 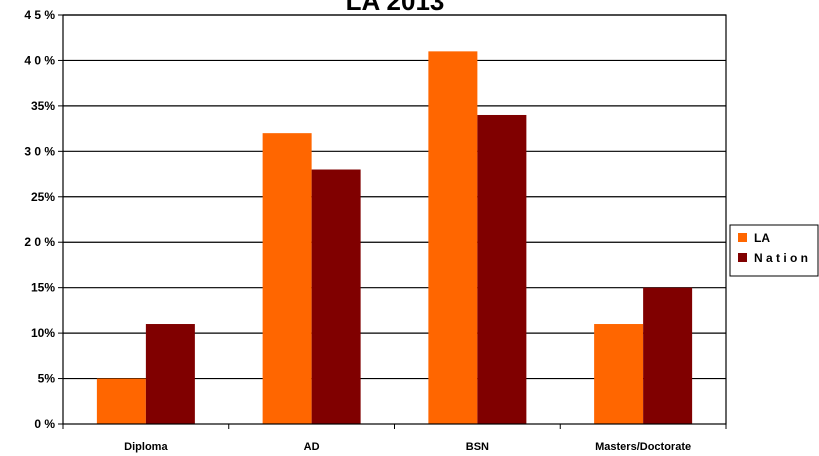 I want to click on y-tick-label: 5%, so click(x=47, y=379).